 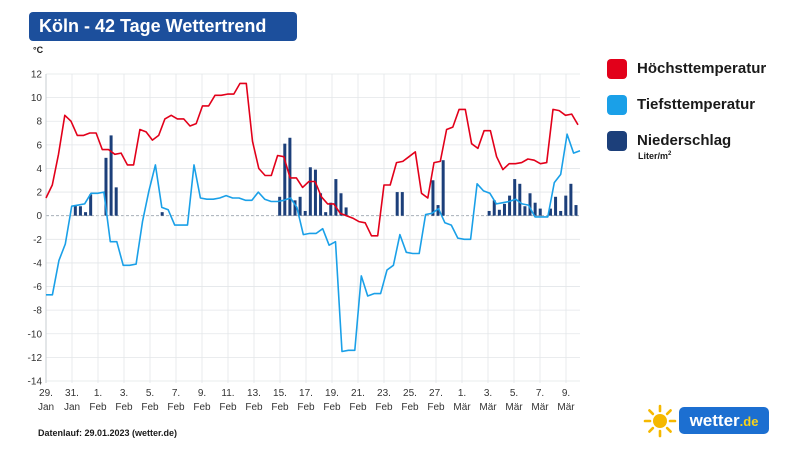 I want to click on wetter-logo: wetter.de, so click(x=708, y=421).